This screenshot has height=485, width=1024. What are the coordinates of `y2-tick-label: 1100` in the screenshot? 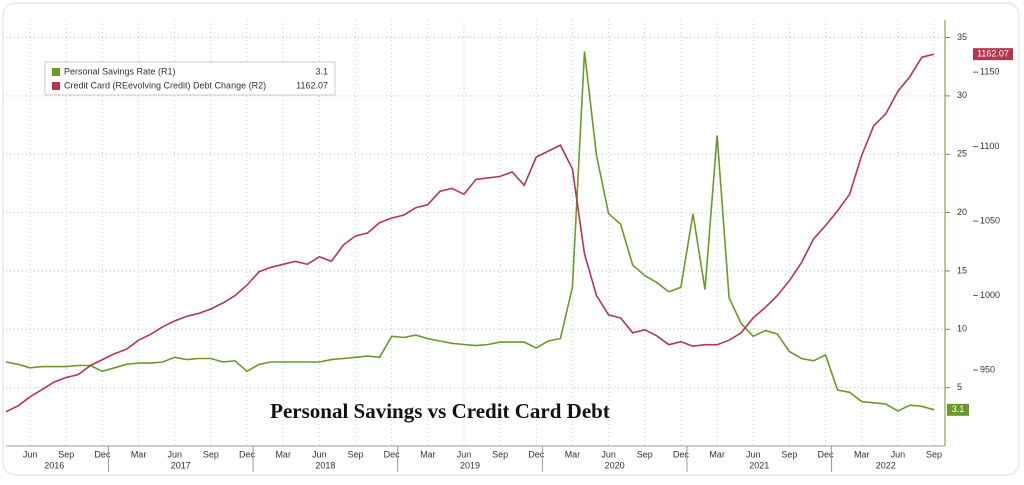 It's located at (989, 146).